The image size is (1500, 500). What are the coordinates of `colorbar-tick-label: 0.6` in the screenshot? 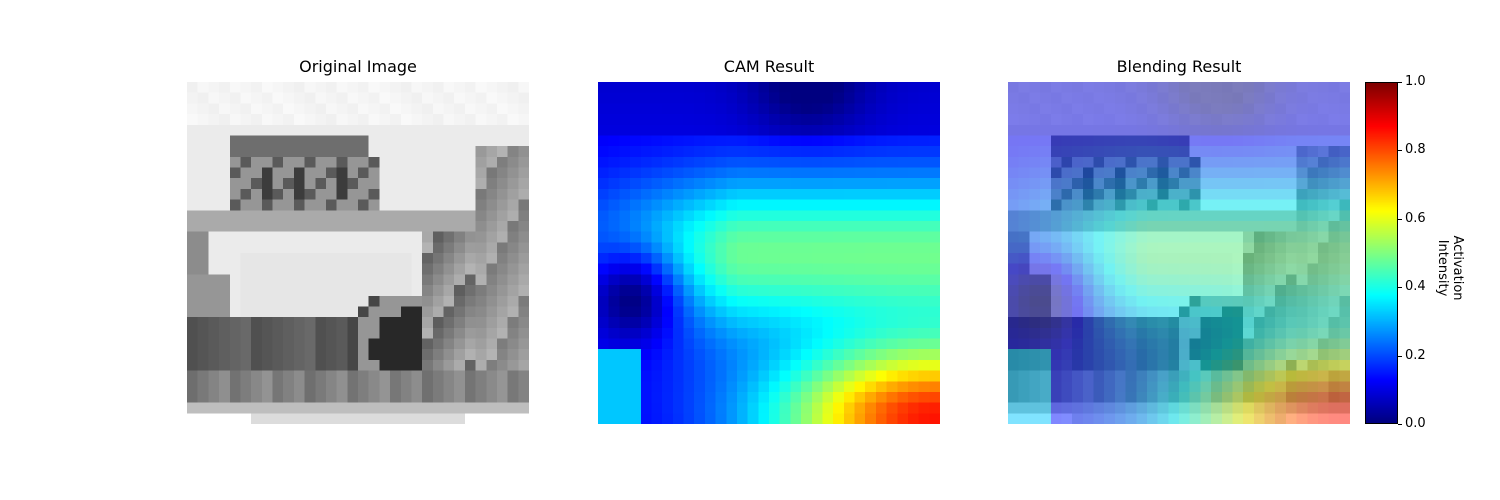 It's located at (1415, 218).